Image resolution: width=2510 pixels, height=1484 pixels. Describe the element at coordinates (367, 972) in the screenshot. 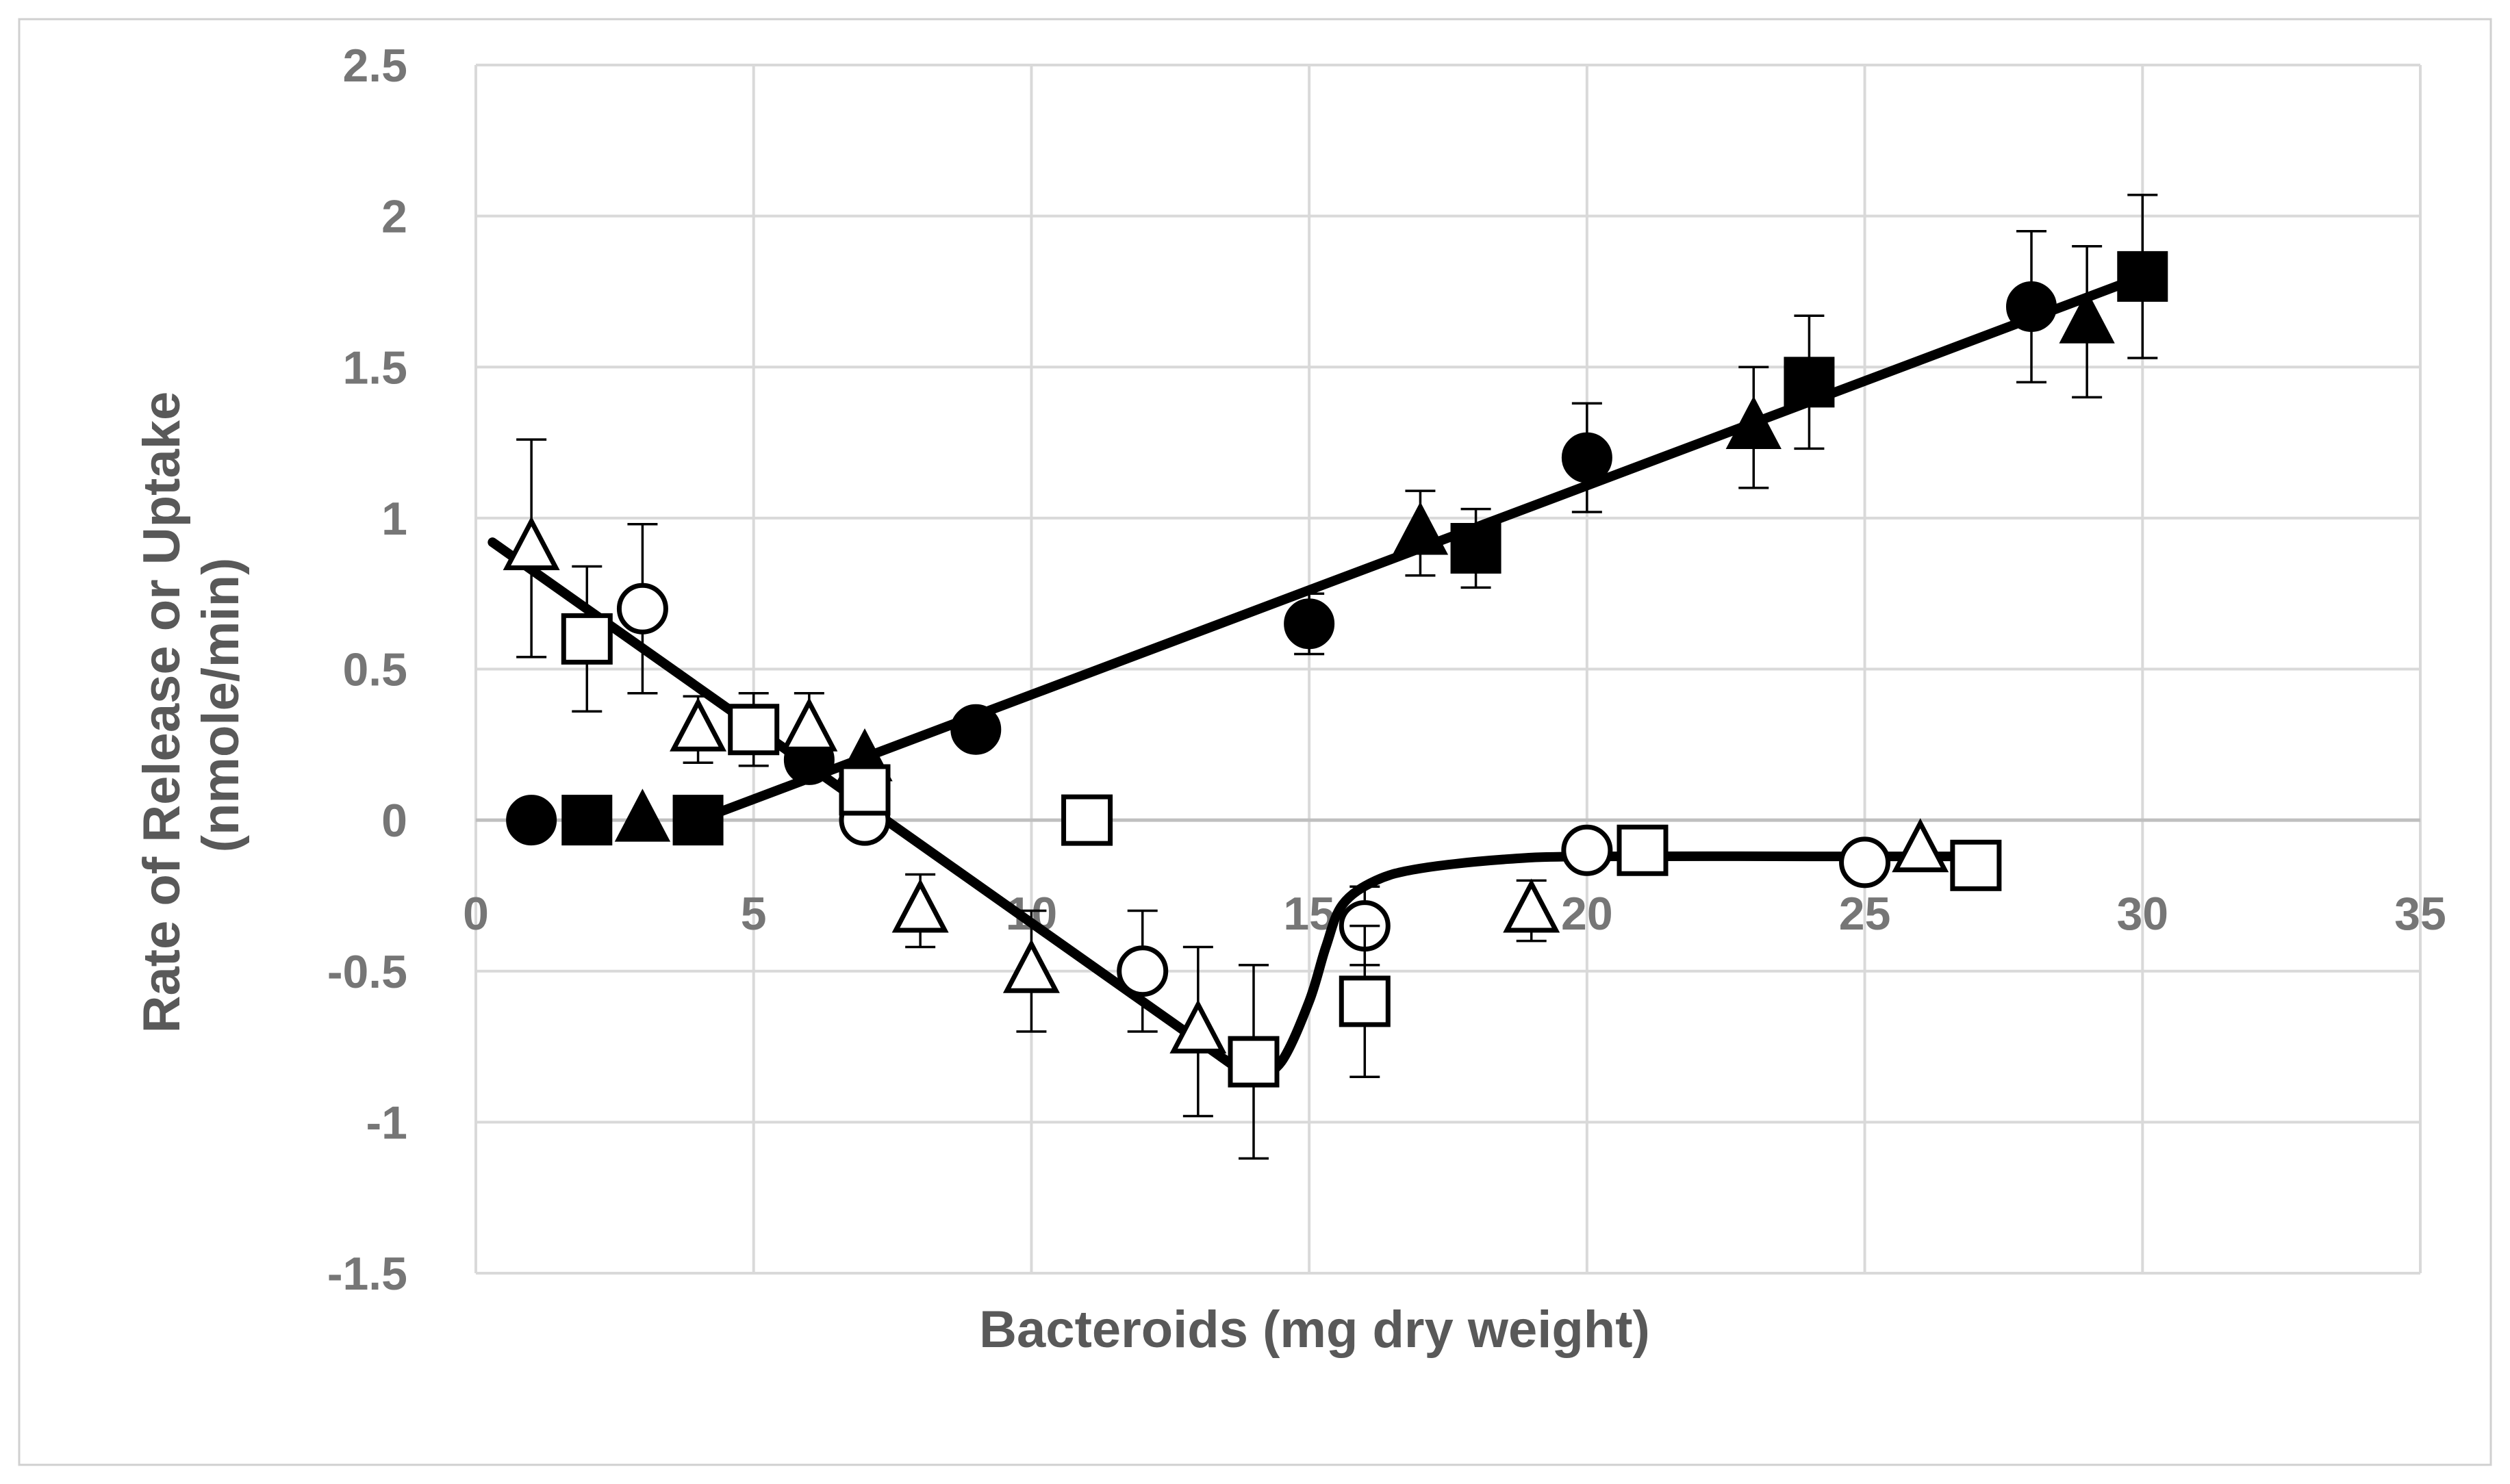

I see `y-tick-label: -0.5` at that location.